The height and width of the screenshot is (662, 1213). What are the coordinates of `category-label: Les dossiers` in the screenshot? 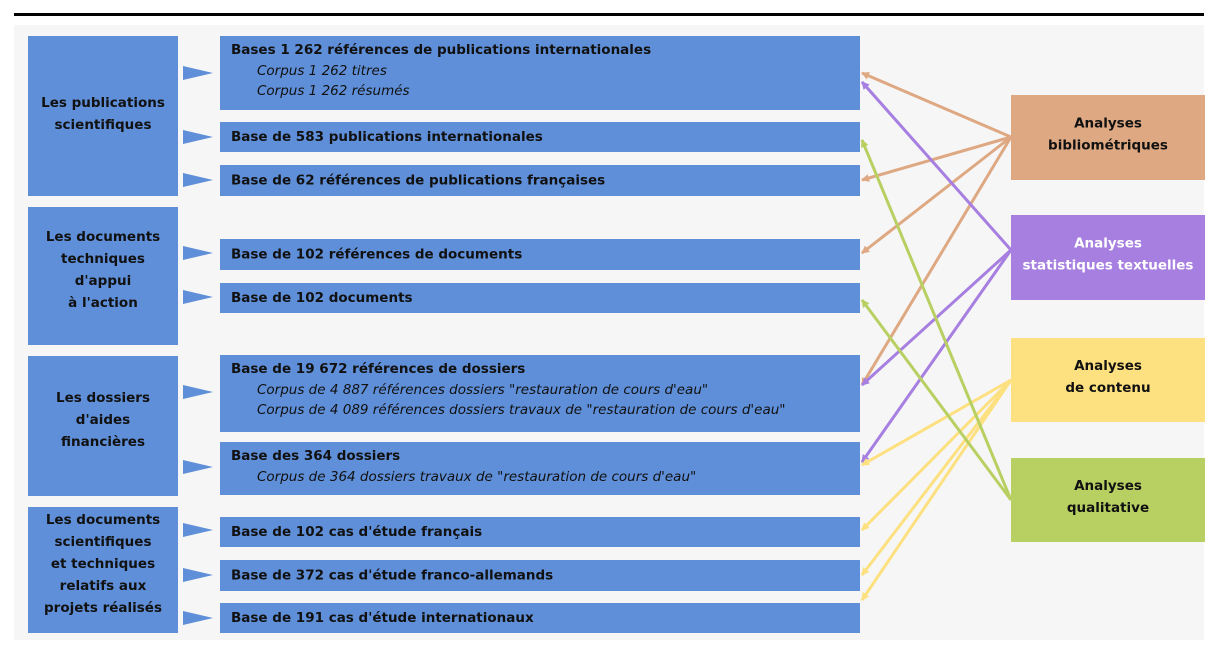 It's located at (103, 398).